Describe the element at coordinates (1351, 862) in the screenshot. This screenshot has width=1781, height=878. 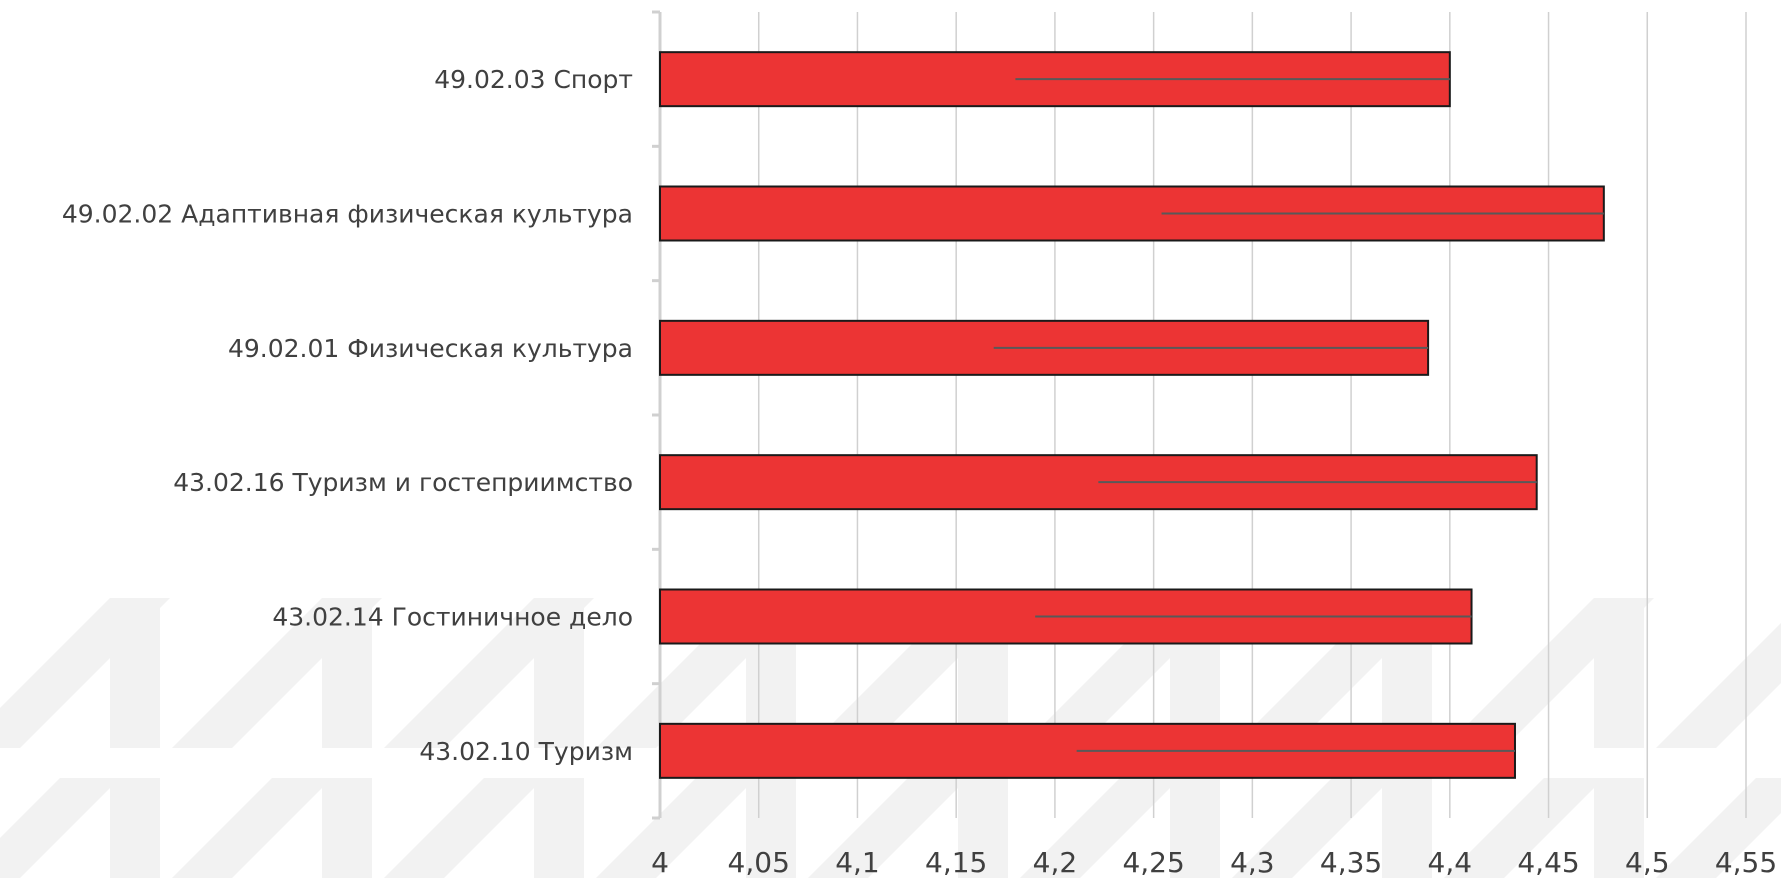
I see `x-tick-label: 4,35` at that location.